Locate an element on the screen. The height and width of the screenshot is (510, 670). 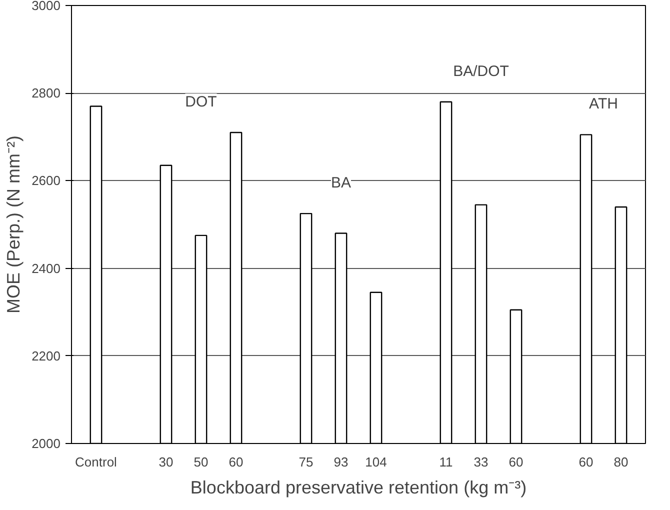
y-tick-label: 3000 is located at coordinates (46, 6).